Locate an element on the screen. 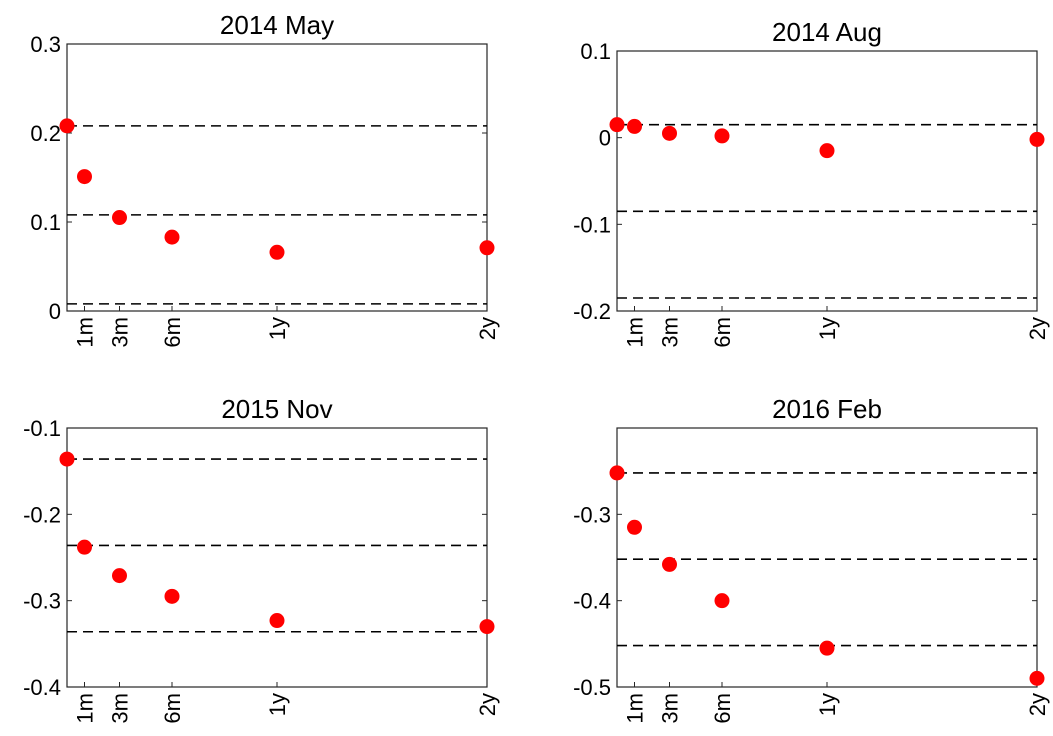 The image size is (1053, 736). y-tick-label: 0.3 is located at coordinates (45, 44).